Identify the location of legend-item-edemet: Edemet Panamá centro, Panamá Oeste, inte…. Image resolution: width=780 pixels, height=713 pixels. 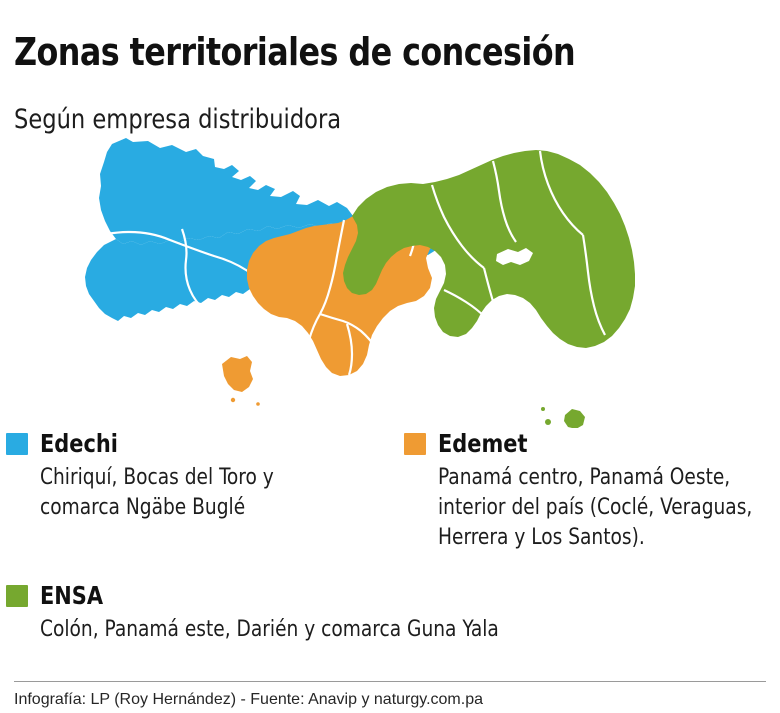
(590, 492).